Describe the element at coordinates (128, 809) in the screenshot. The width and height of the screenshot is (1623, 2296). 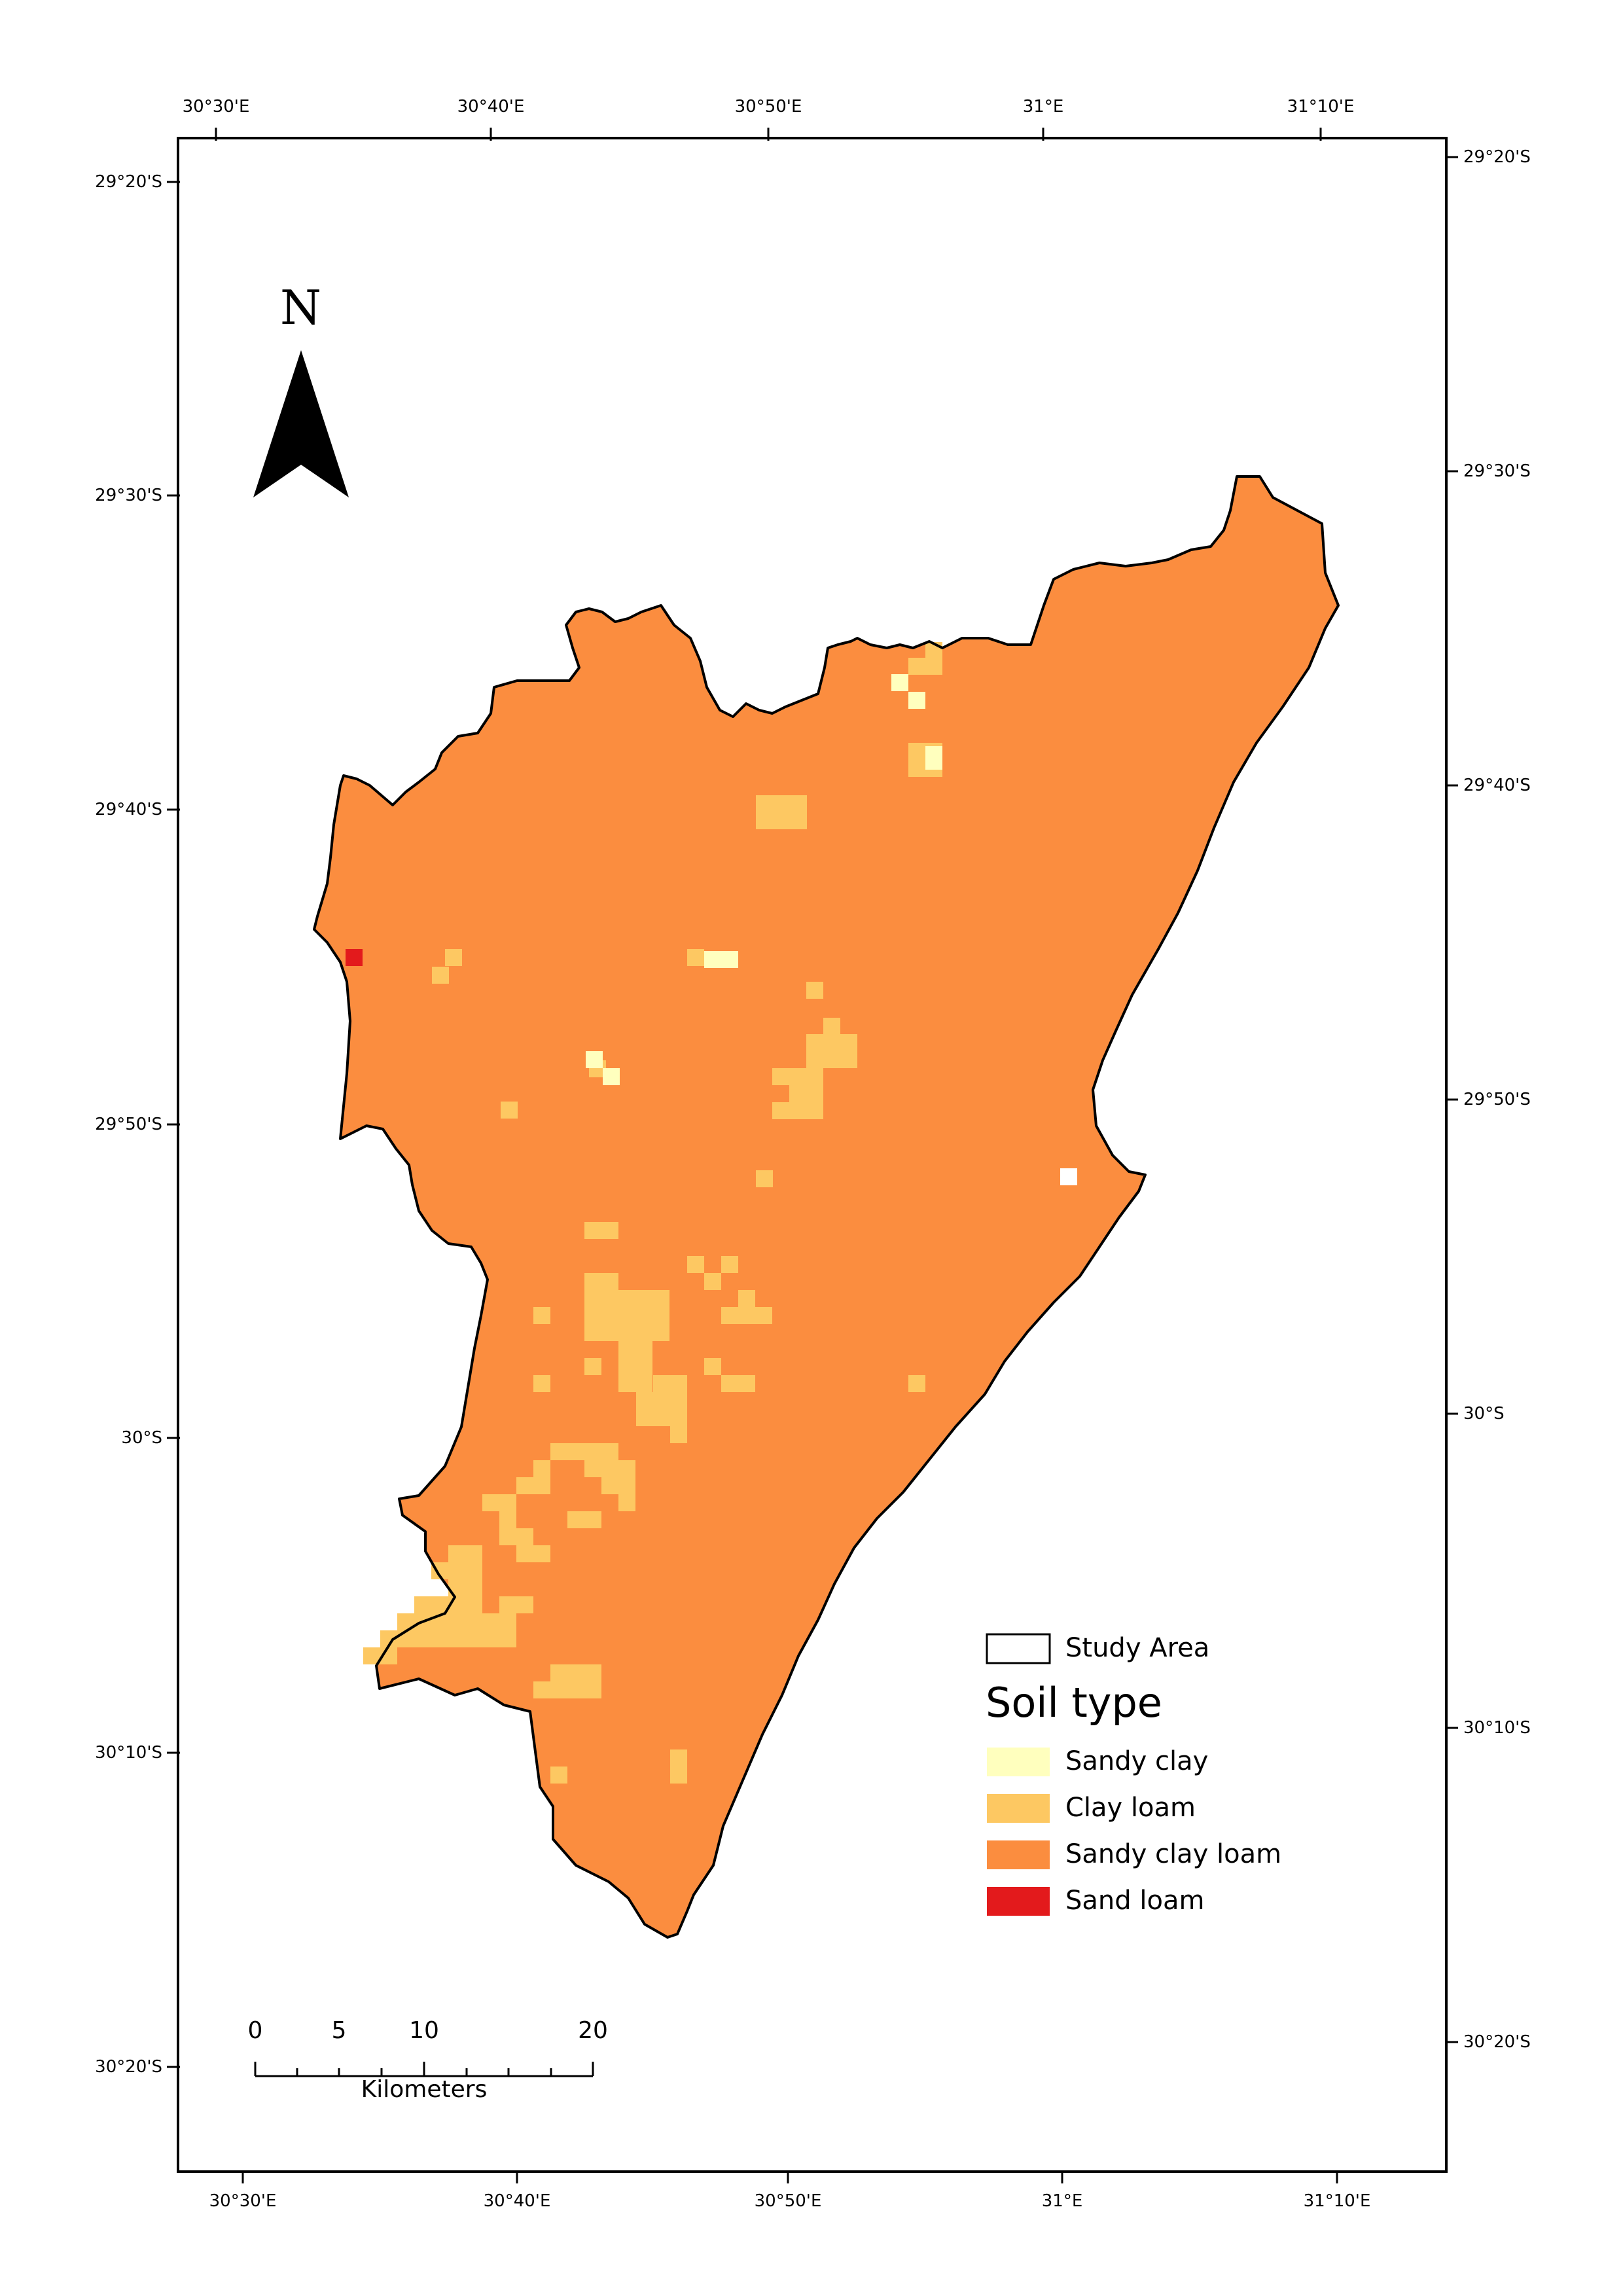
I see `left-lat-label: 29°40'S` at that location.